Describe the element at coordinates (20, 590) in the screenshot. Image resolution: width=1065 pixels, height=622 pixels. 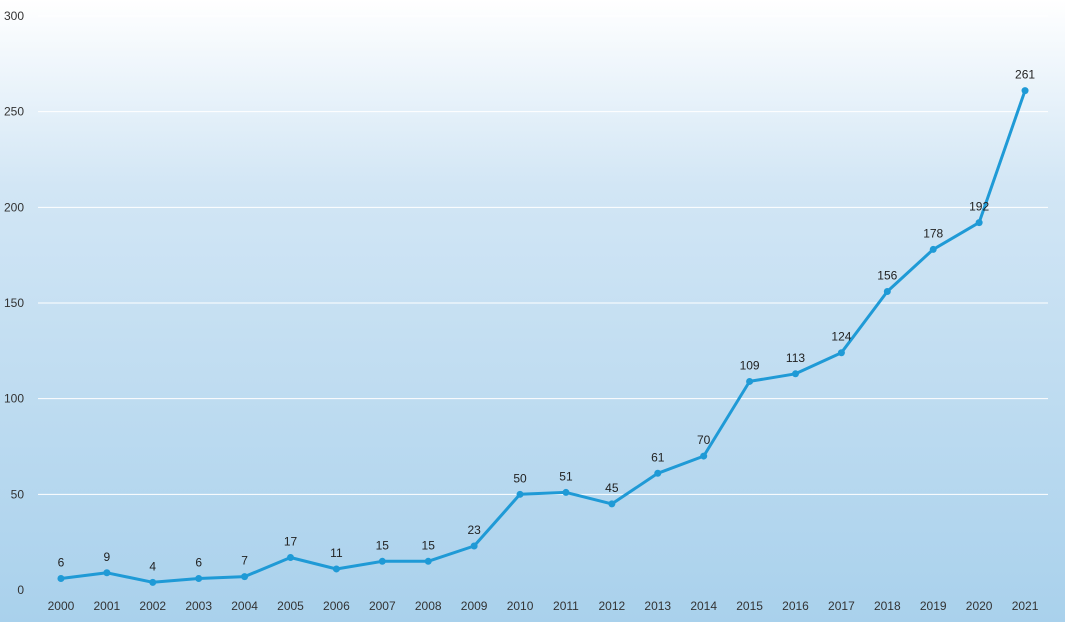
I see `y-tick-label: 0` at that location.